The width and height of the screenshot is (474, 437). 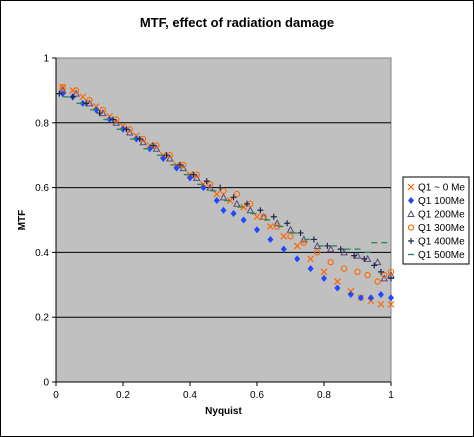 I want to click on x-tick-label-2: 0.4, so click(x=190, y=395).